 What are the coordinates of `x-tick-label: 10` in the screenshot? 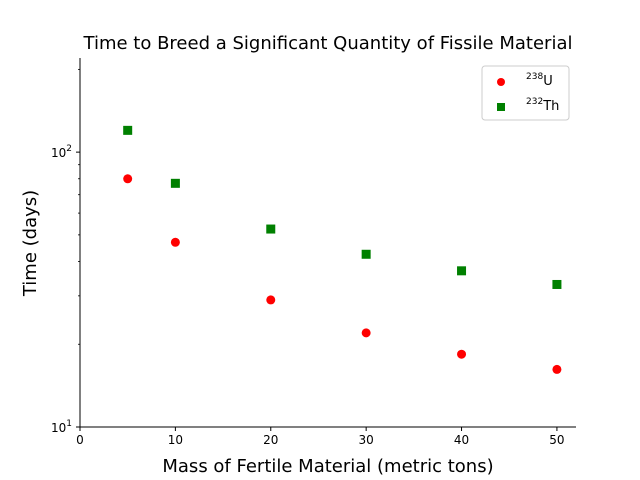 It's located at (175, 440).